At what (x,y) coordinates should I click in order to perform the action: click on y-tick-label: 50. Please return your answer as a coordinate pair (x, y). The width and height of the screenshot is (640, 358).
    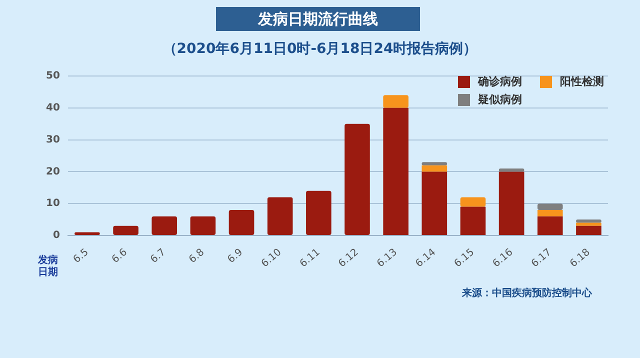
    Looking at the image, I should click on (53, 76).